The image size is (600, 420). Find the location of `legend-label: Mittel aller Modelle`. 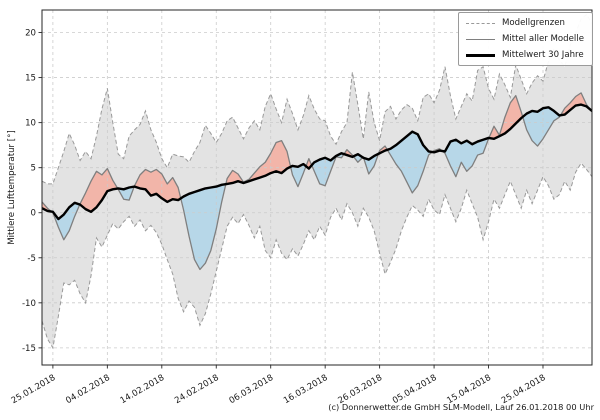

legend-label: Mittel aller Modelle is located at coordinates (542, 39).